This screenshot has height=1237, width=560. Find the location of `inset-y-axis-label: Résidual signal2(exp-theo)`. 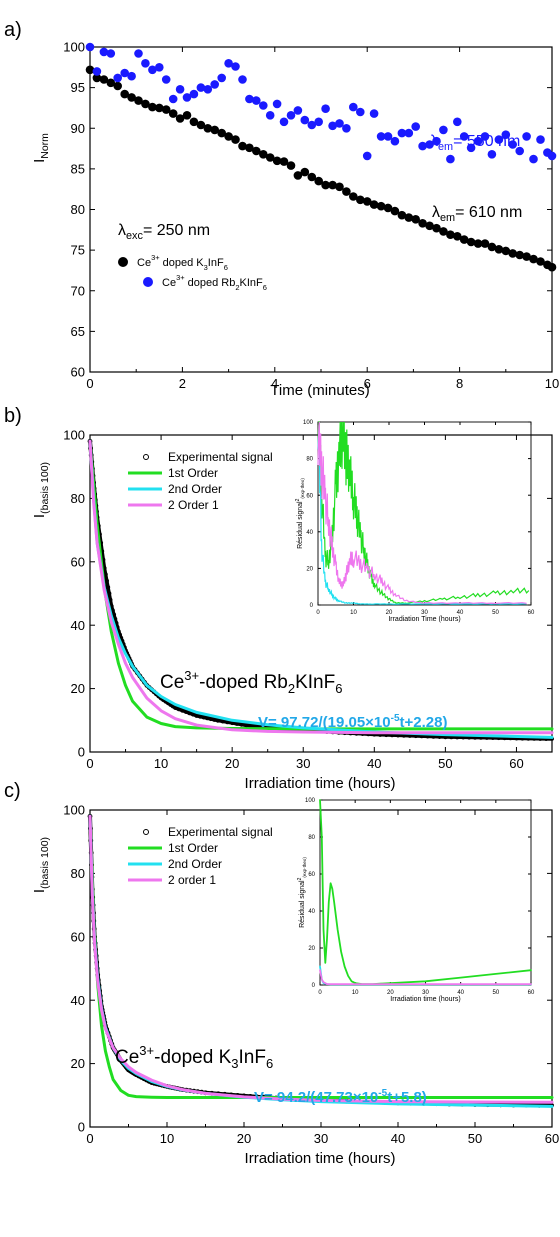

inset-y-axis-label: Résidual signal2(exp-theo) is located at coordinates (302, 892).